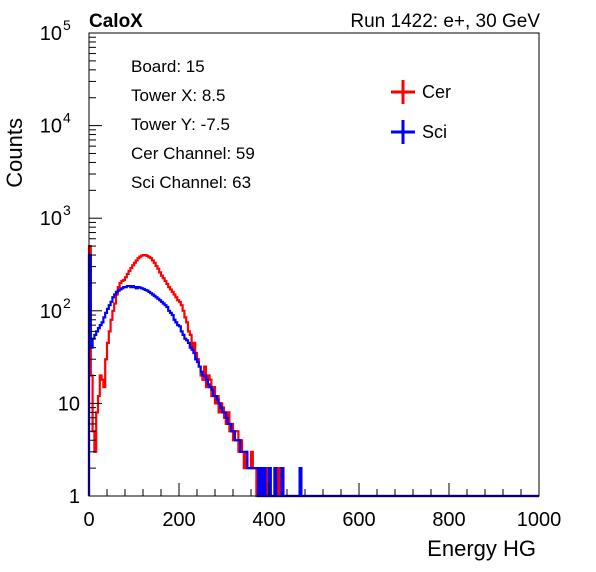  I want to click on x-axis-title: Energy HG, so click(481, 548).